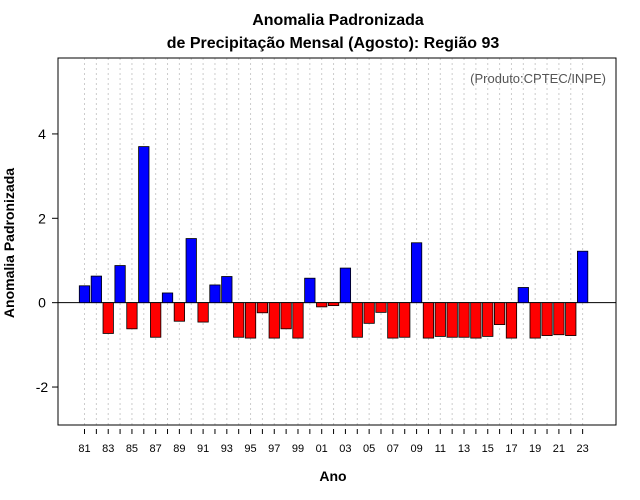  I want to click on x-tick-label-17: 17, so click(511, 449).